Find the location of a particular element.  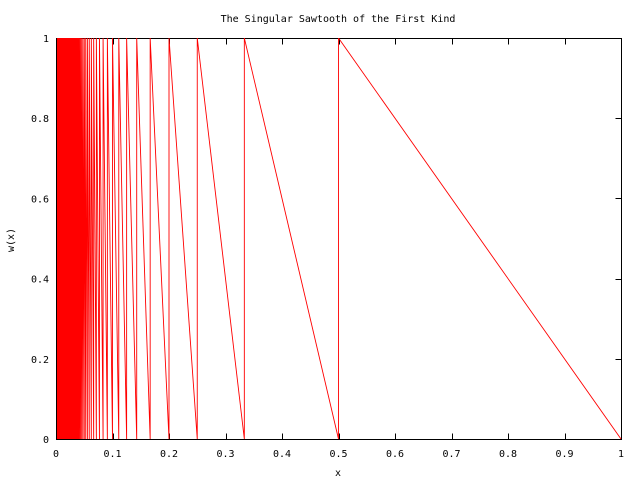

y-tick-label: 0.2 is located at coordinates (40, 360).